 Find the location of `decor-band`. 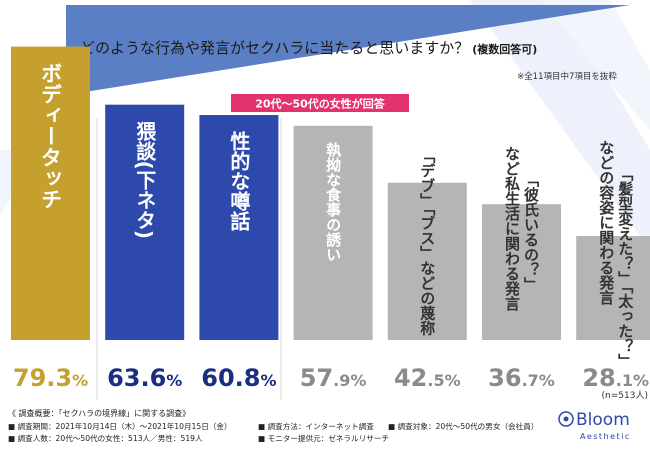

decor-band is located at coordinates (595, 65).